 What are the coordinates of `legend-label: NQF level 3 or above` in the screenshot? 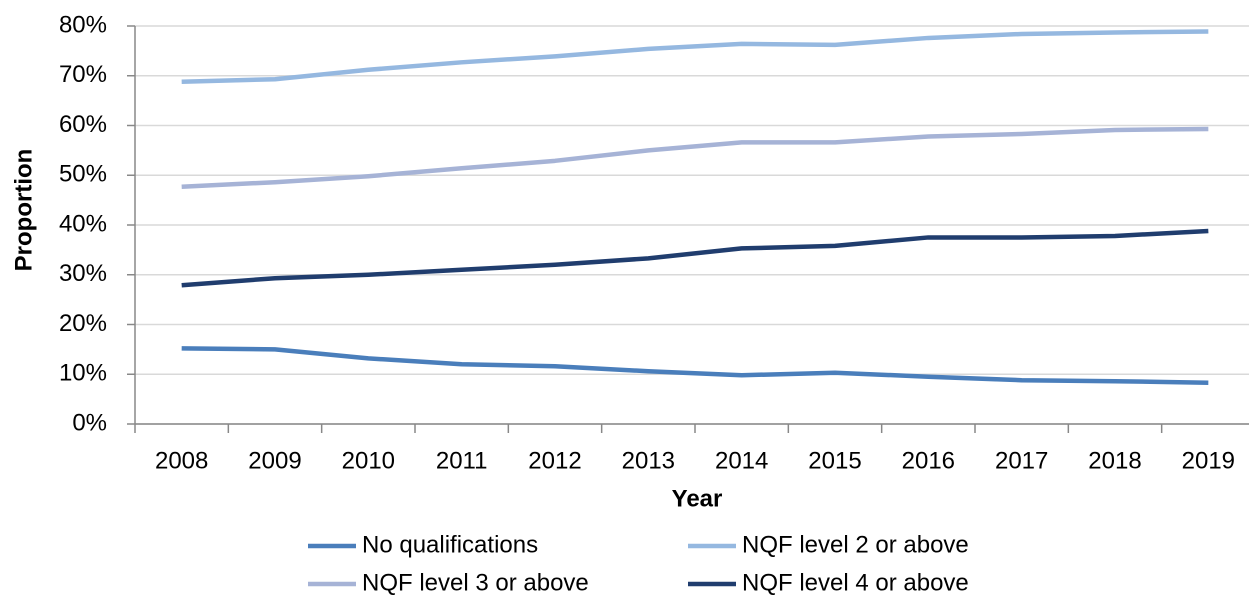 It's located at (475, 582).